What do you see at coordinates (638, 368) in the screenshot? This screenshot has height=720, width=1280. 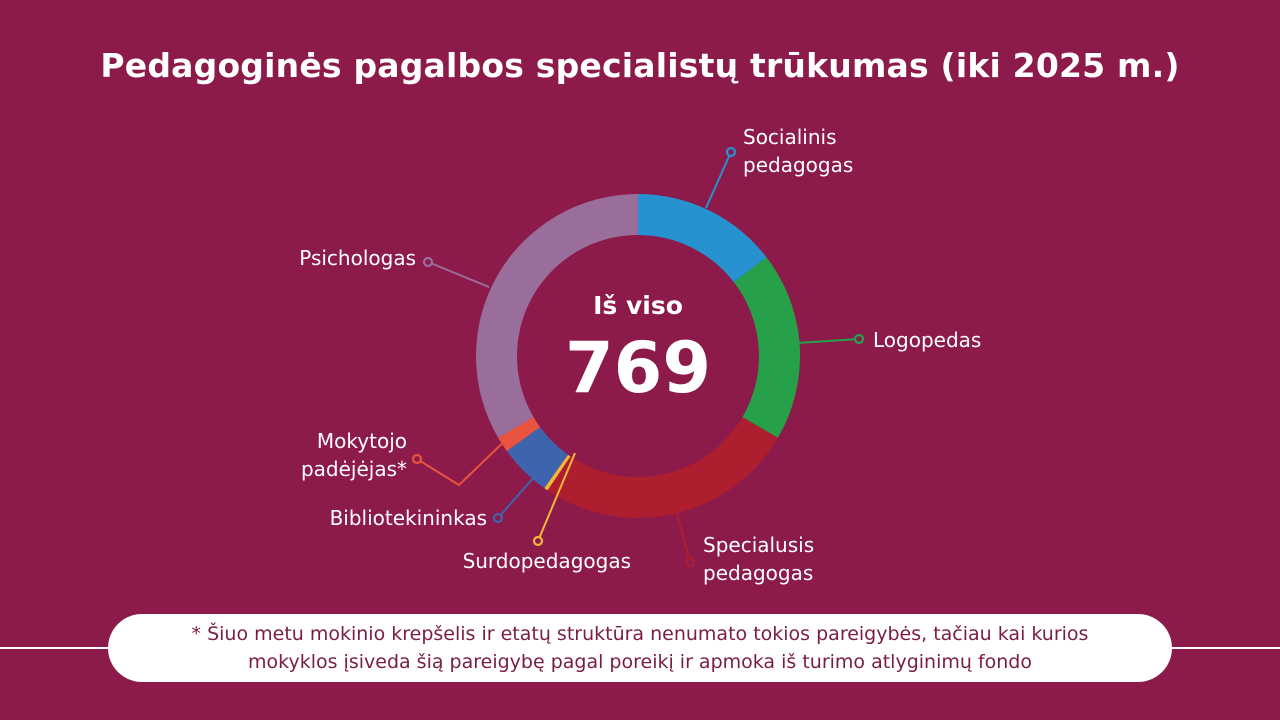 I see `center-total-value: 769` at bounding box center [638, 368].